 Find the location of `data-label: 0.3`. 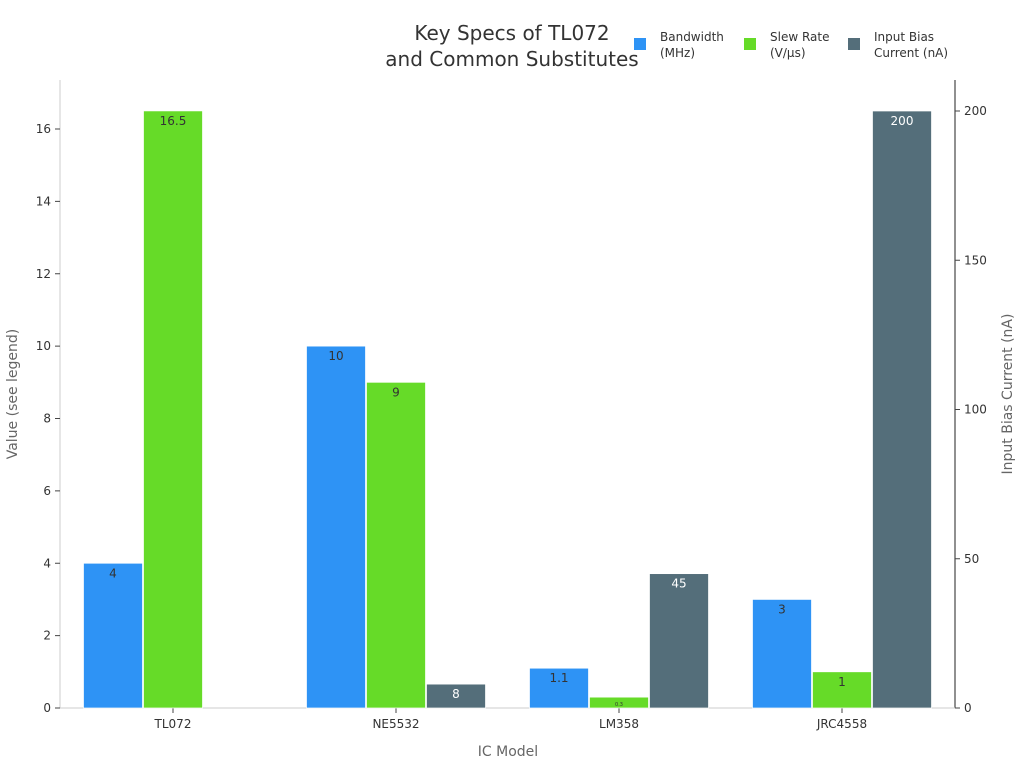

data-label: 0.3 is located at coordinates (619, 705).